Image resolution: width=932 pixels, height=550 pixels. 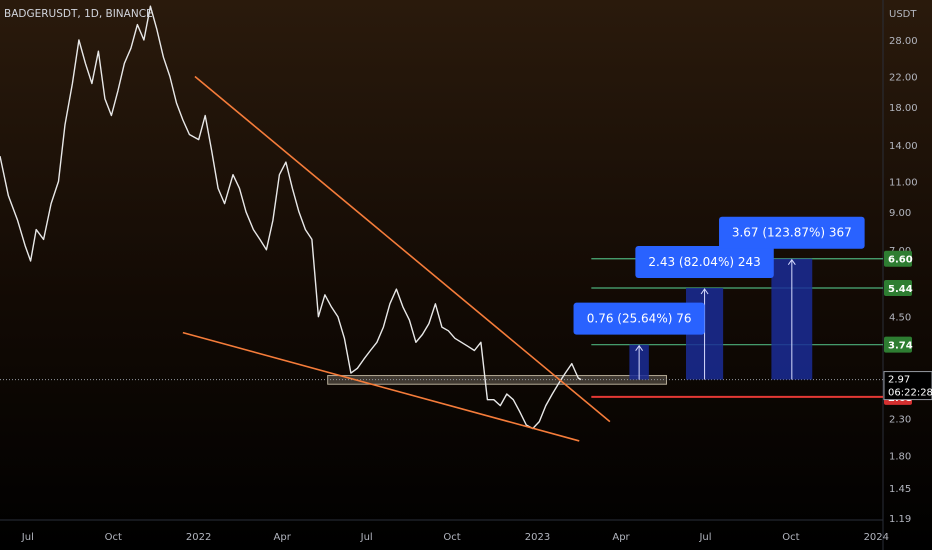 What do you see at coordinates (903, 108) in the screenshot?
I see `price-tick-label-3: 18.00` at bounding box center [903, 108].